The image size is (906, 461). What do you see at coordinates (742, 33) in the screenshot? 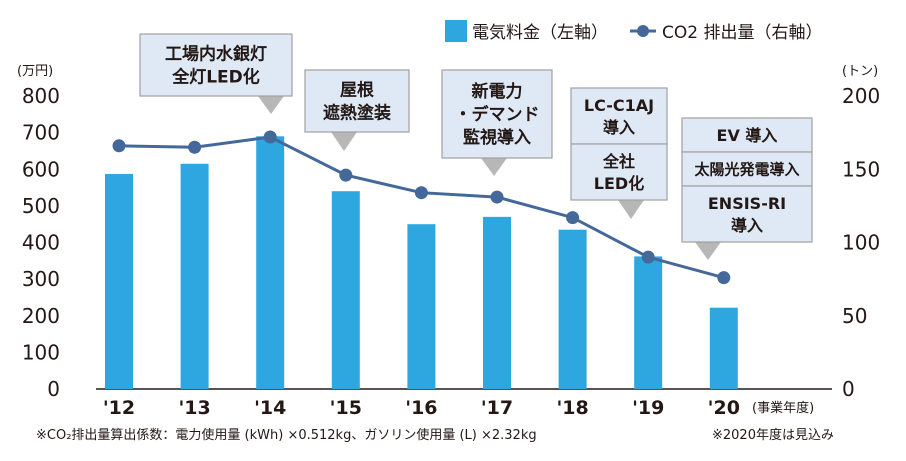
I see `legend-line-label: CO2 排出量（右軸）` at bounding box center [742, 33].